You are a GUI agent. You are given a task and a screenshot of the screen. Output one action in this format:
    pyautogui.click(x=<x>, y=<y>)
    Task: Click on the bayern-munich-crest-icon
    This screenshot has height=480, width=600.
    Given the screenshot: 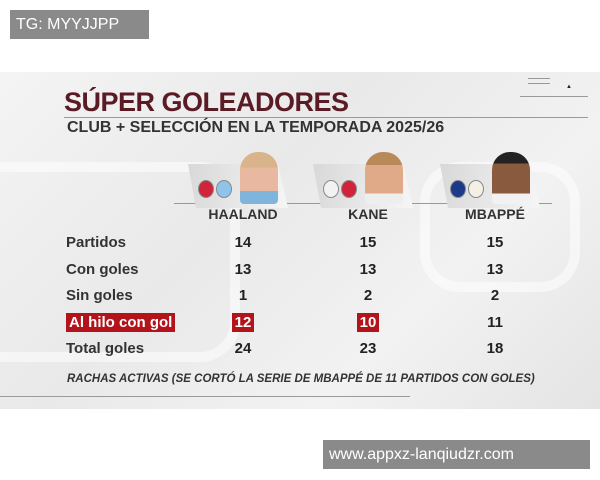 What is the action you would take?
    pyautogui.click(x=349, y=189)
    